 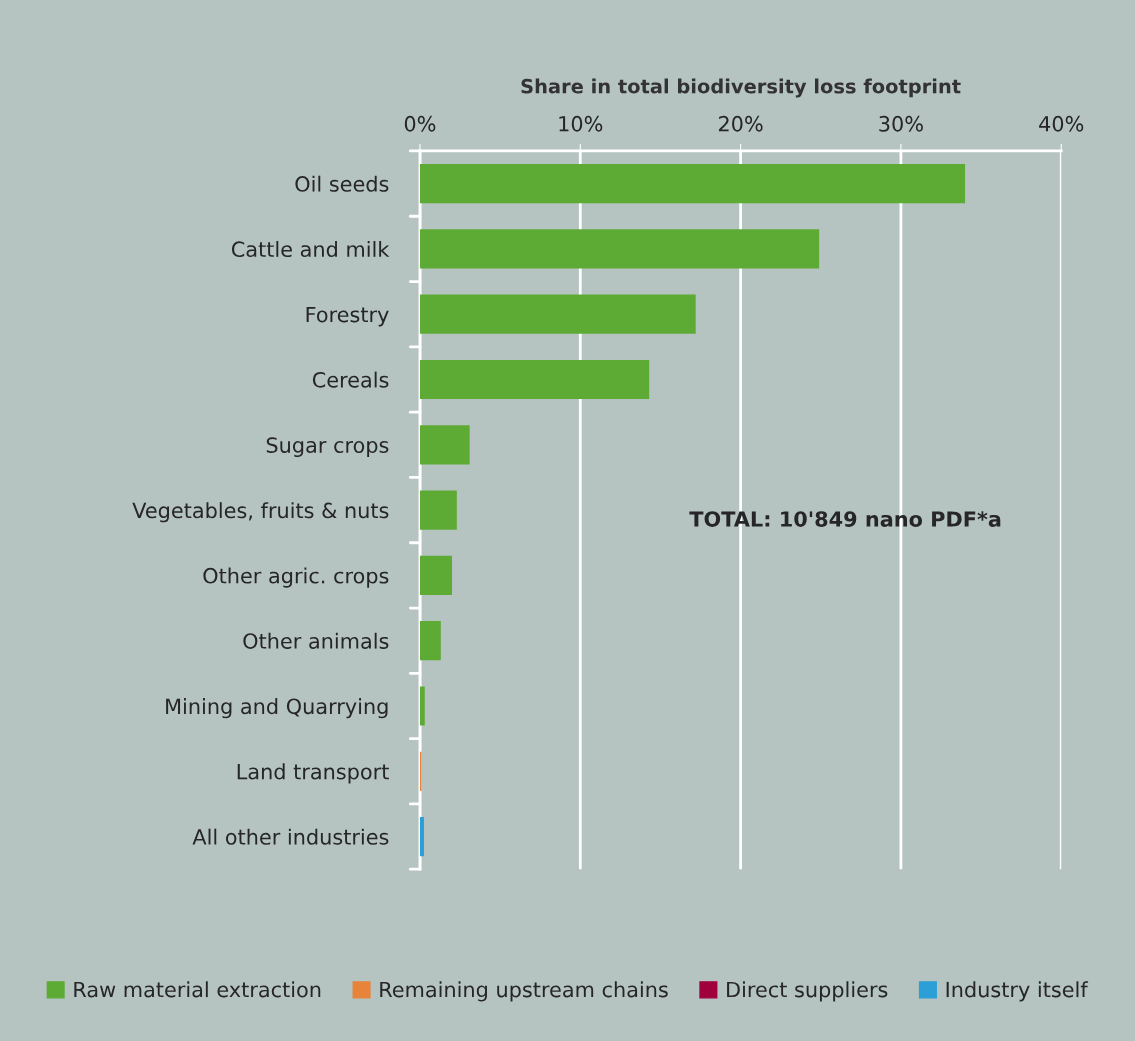 I want to click on x-tick-label: 30%, so click(x=901, y=123).